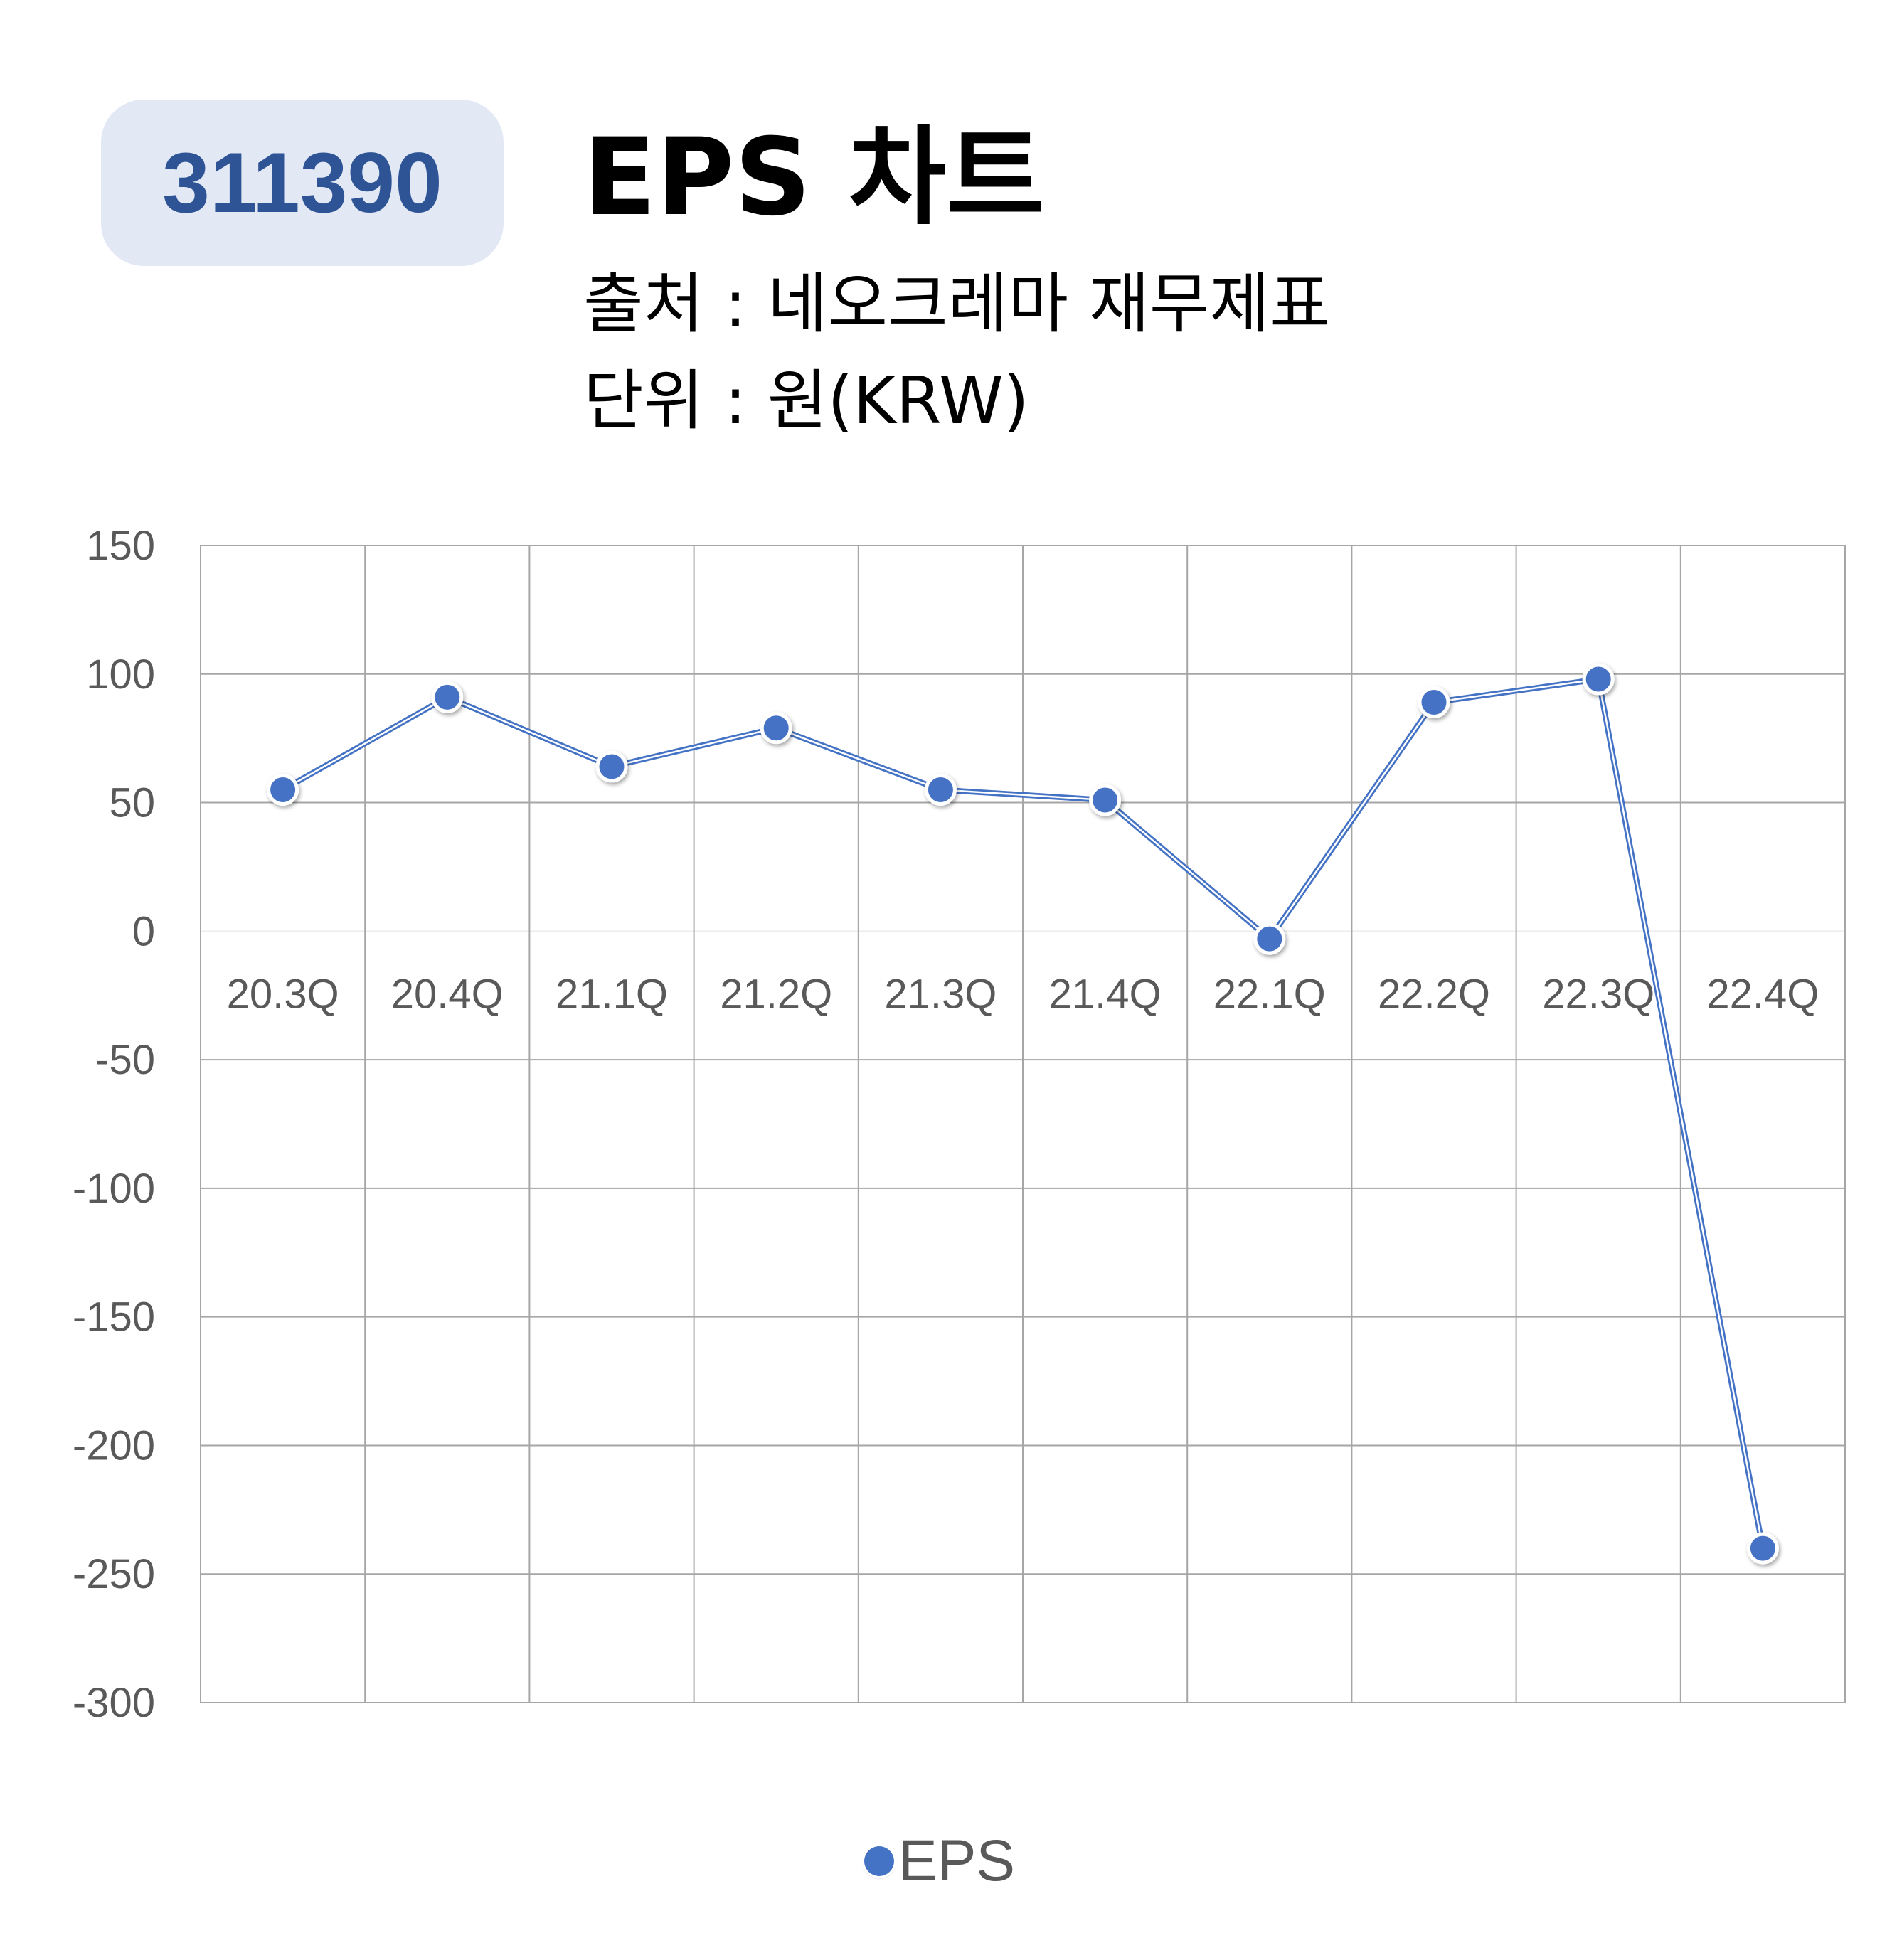 Image resolution: width=1897 pixels, height=1960 pixels. I want to click on y-tick-label: 150, so click(121, 546).